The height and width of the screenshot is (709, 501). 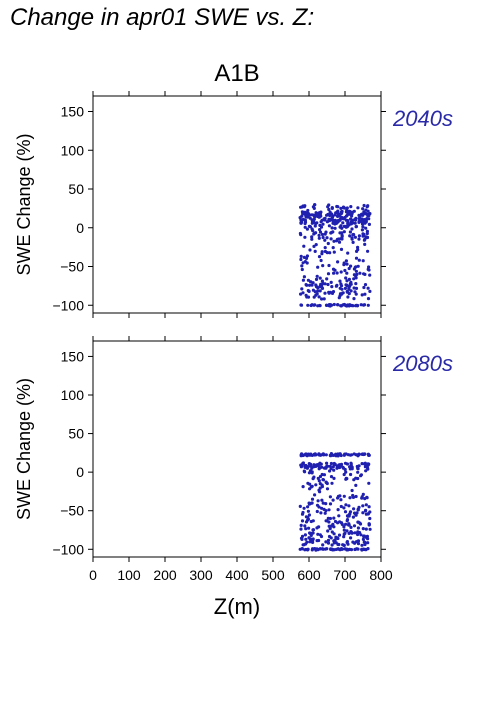 What do you see at coordinates (24, 449) in the screenshot?
I see `y-axis-label: SWE Change (%)` at bounding box center [24, 449].